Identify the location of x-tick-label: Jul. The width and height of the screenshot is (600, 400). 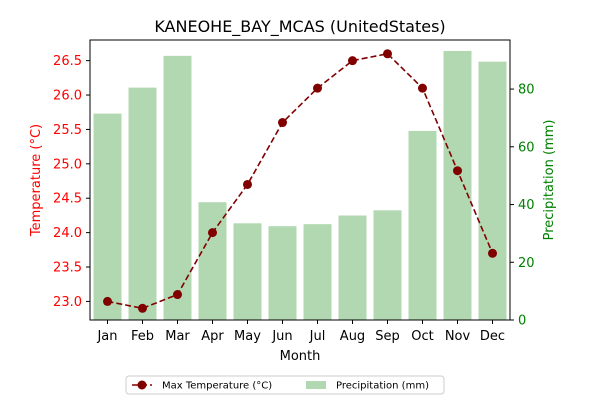
(317, 336).